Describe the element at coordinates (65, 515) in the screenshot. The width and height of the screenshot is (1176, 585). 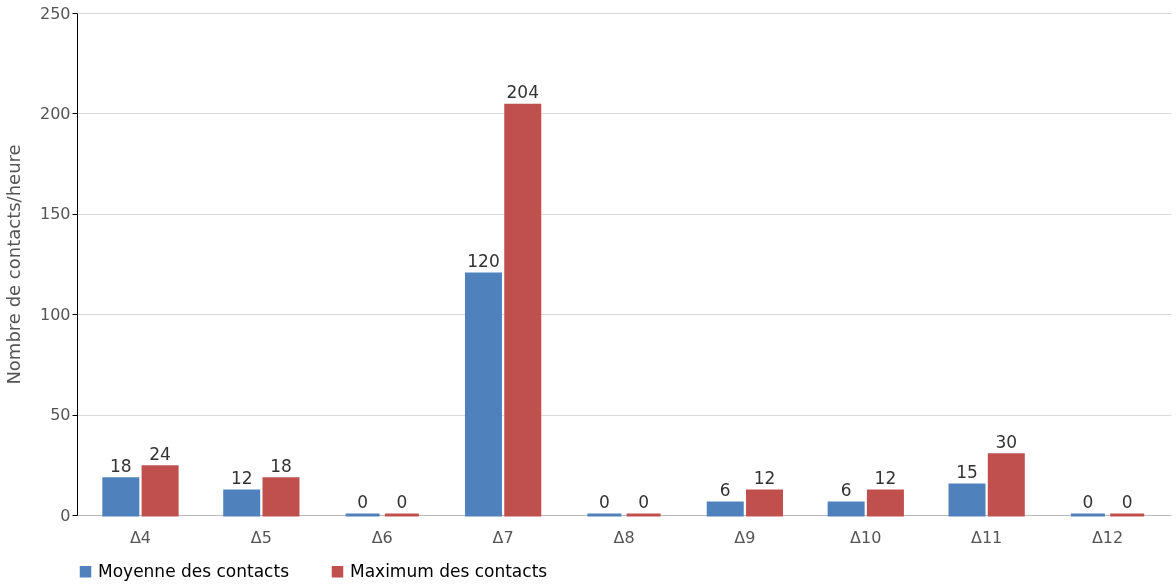
I see `y-tick-label: 0` at that location.